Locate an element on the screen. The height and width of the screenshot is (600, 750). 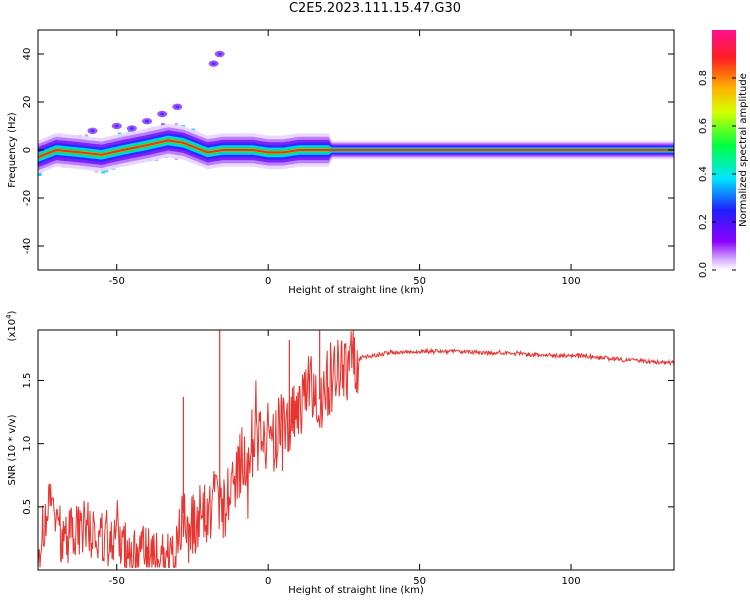
y-tick-label: 40 is located at coordinates (27, 54).